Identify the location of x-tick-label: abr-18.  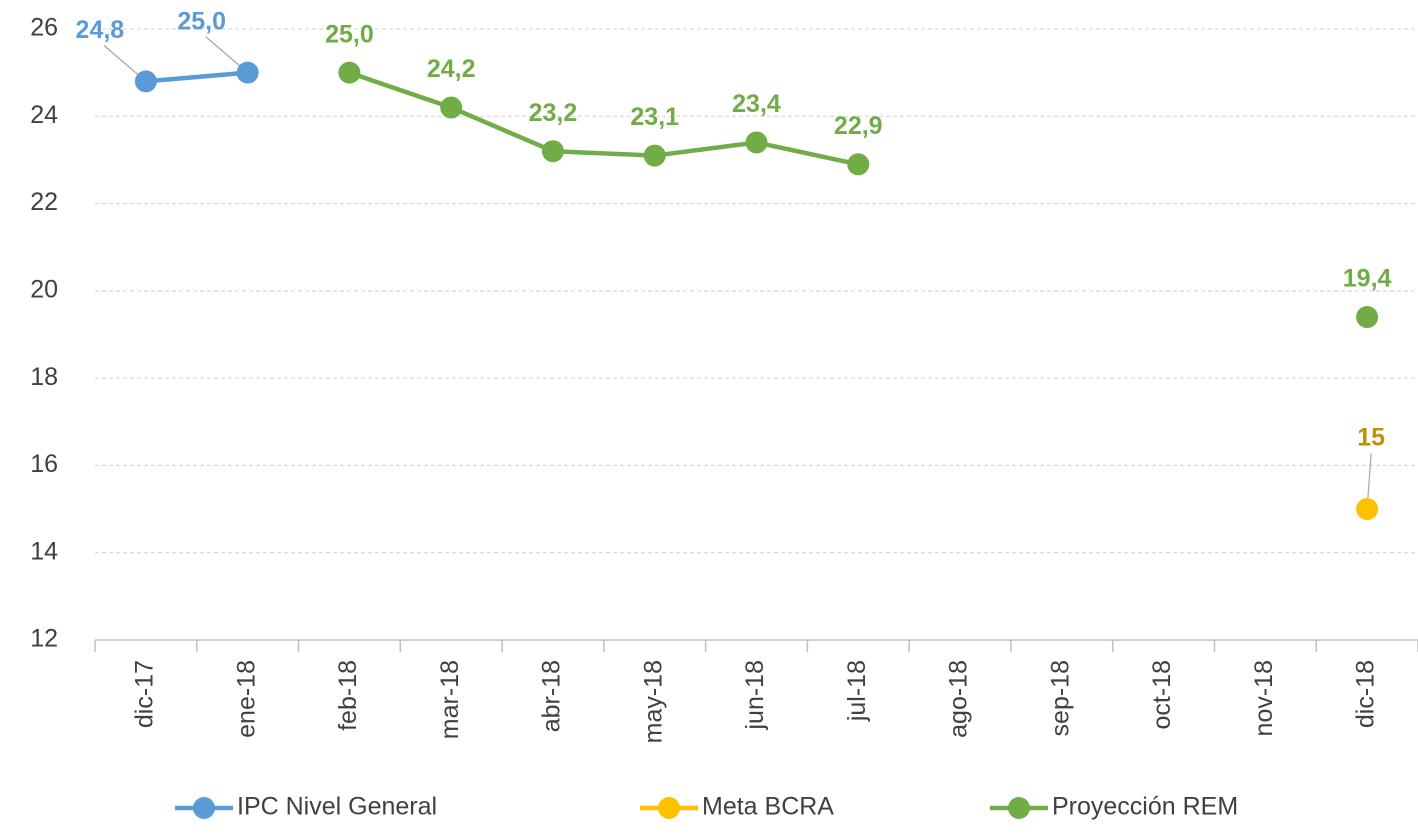
(552, 696).